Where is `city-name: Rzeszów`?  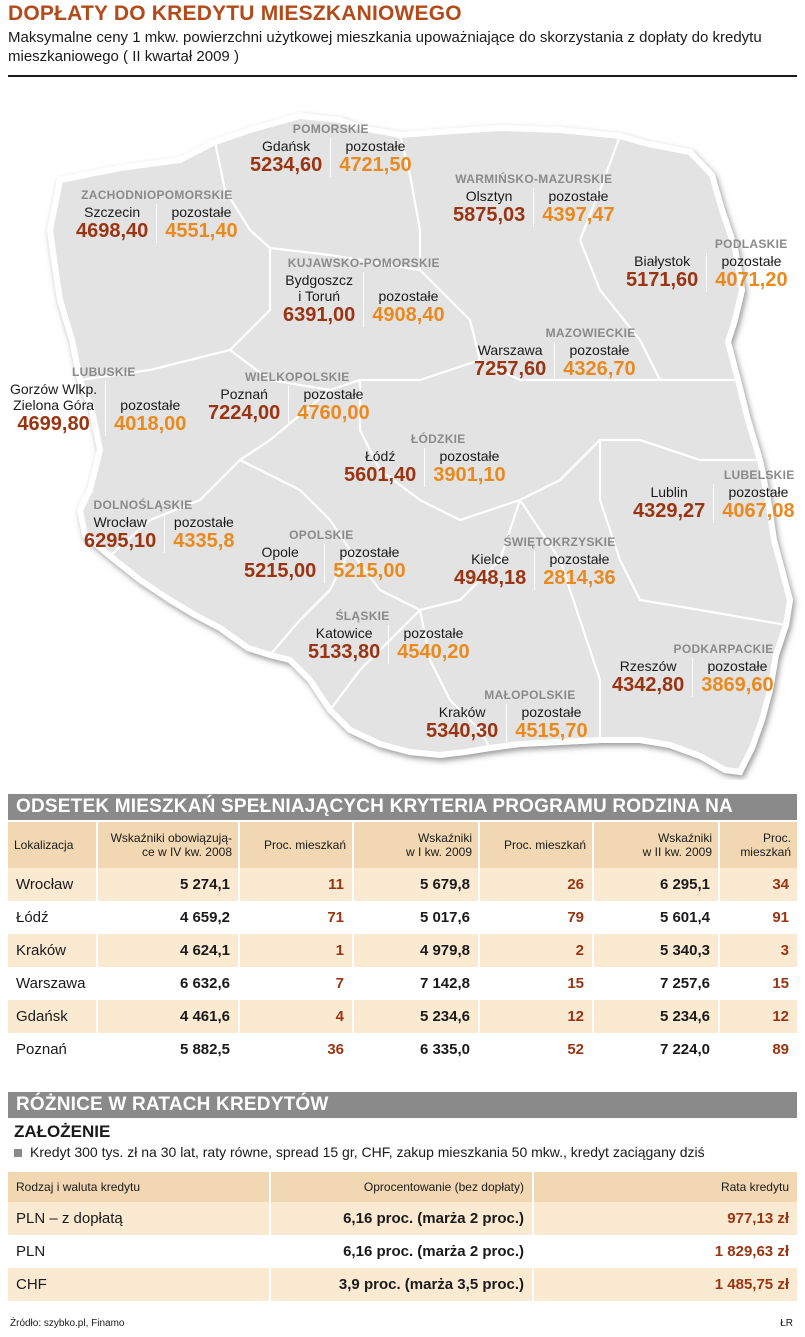
city-name: Rzeszów is located at coordinates (648, 666).